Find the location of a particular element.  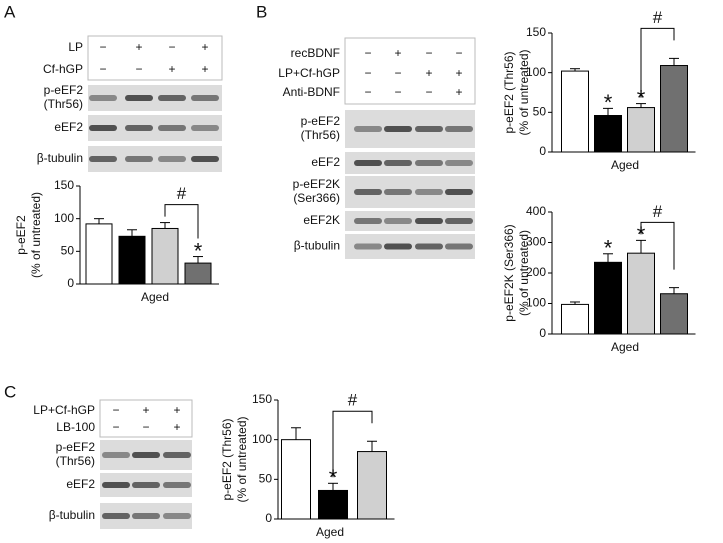

band-label: (Ser366) is located at coordinates (316, 198).